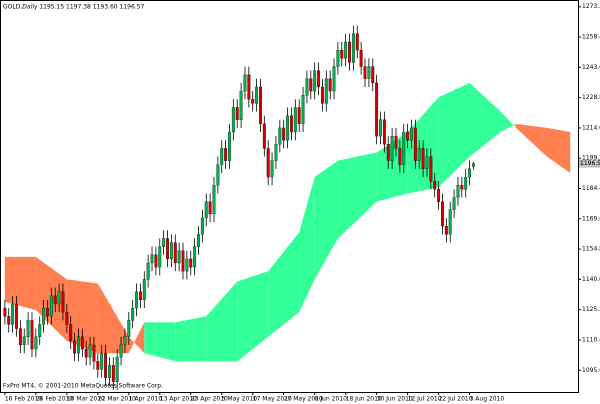 This screenshot has height=404, width=600. Describe the element at coordinates (591, 37) in the screenshot. I see `y-tick-label: 1258.40` at that location.